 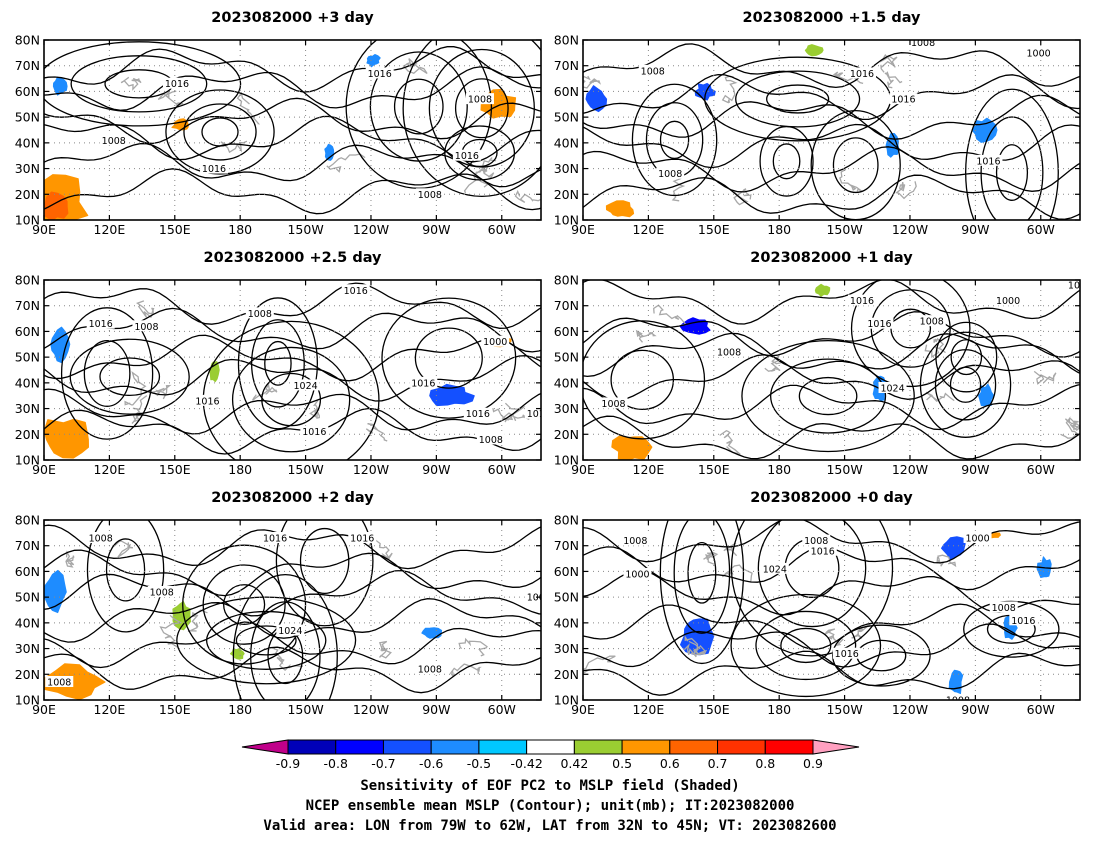 I want to click on y-tick-label: 40N, so click(x=27, y=142).